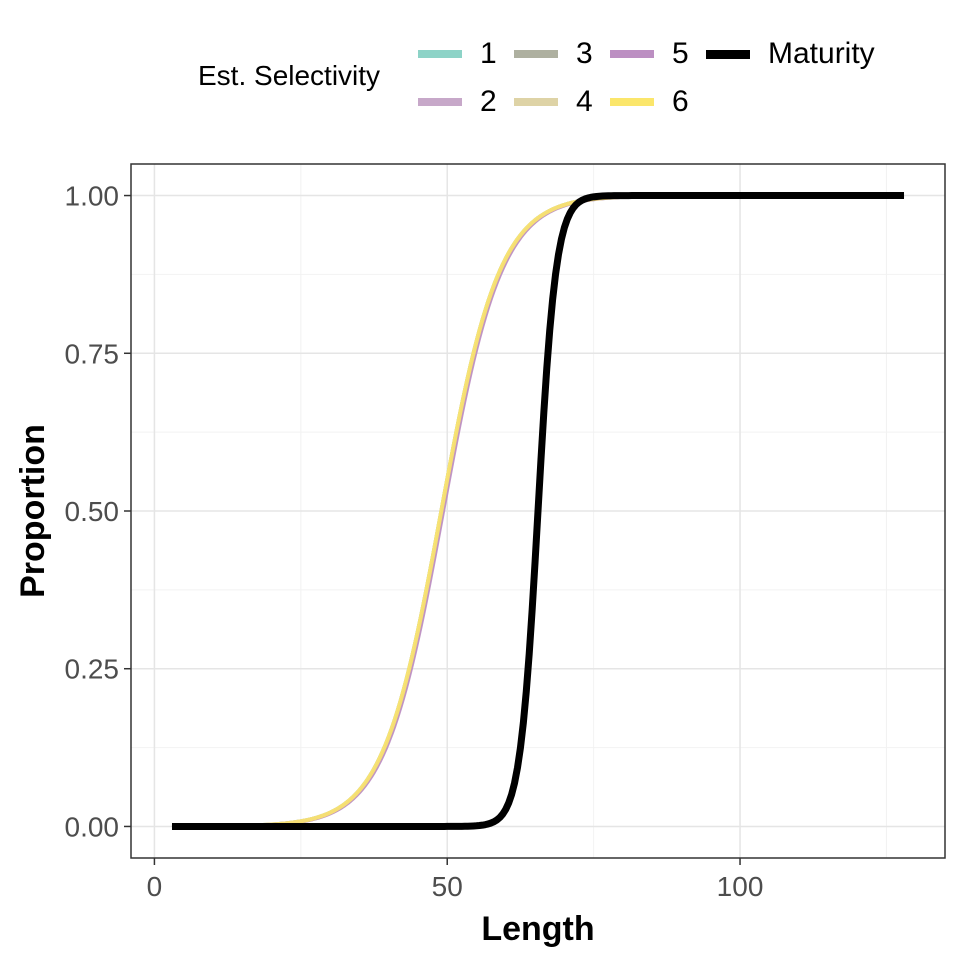  I want to click on y-axis-title: Proportion, so click(33, 511).